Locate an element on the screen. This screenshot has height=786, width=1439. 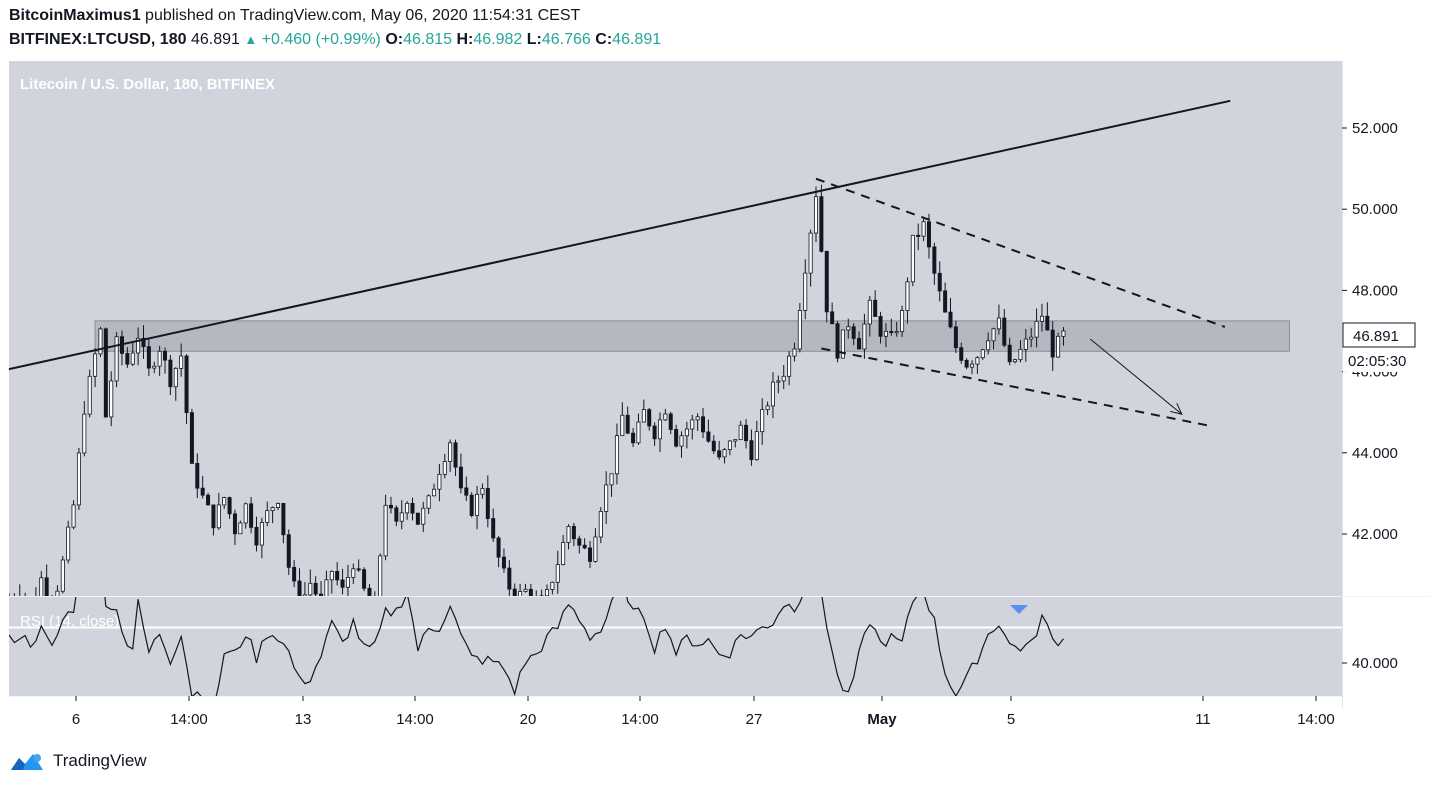
open-label: O: is located at coordinates (394, 39).